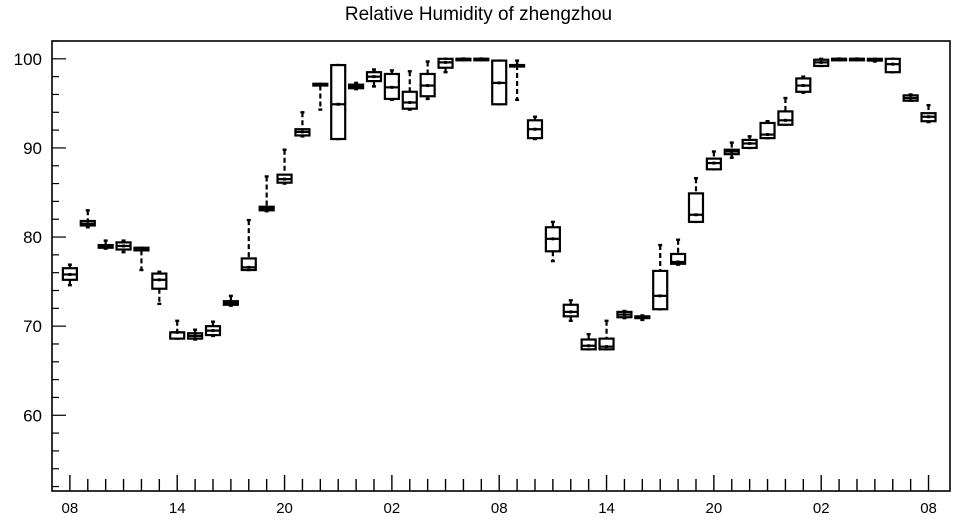 This screenshot has width=957, height=520. Describe the element at coordinates (32, 237) in the screenshot. I see `y-tick-label: 80` at that location.